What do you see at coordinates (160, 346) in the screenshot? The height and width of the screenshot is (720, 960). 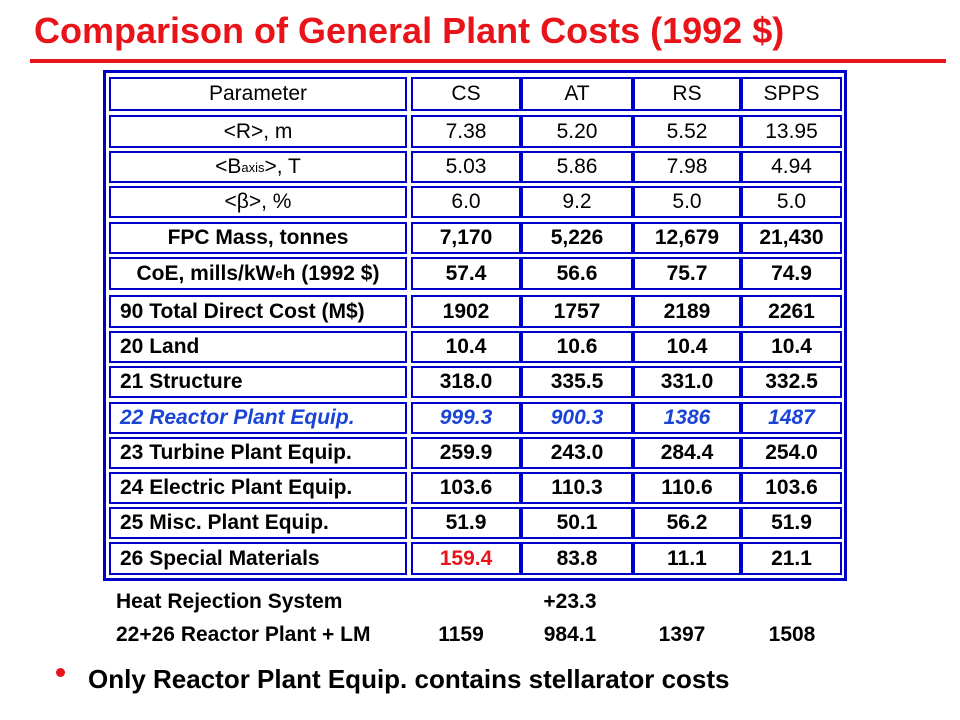 I see `param-text: 20 Land` at bounding box center [160, 346].